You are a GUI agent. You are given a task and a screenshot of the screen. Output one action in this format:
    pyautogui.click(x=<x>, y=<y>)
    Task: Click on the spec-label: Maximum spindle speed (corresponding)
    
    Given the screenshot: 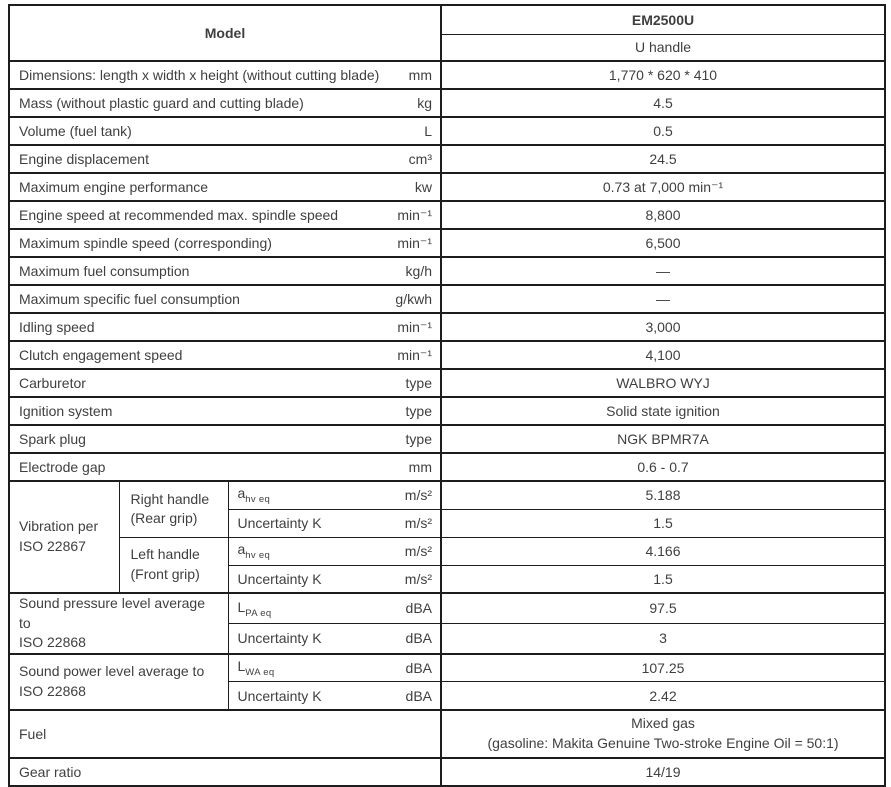 What is the action you would take?
    pyautogui.click(x=145, y=243)
    